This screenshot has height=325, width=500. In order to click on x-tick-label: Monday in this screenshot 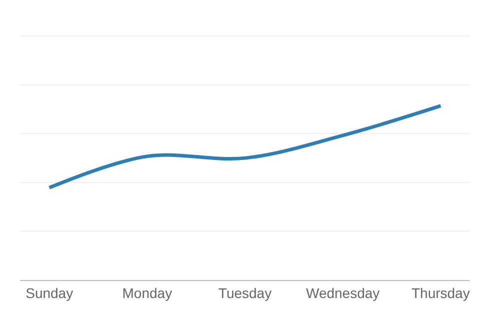, I will do `click(147, 292)`.